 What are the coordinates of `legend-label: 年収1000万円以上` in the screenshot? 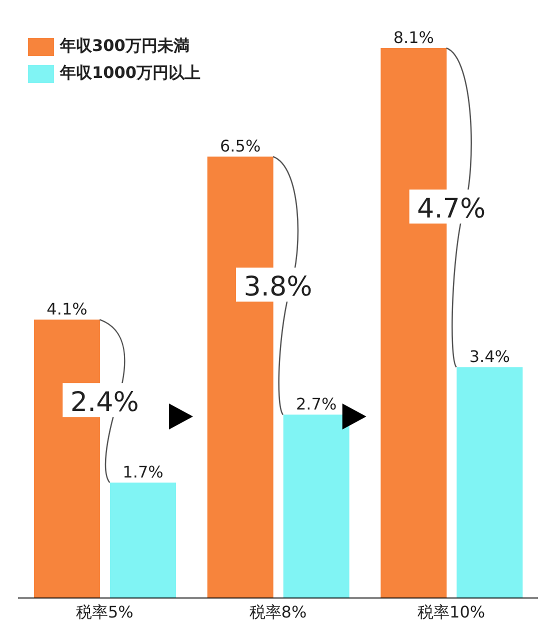 It's located at (130, 73).